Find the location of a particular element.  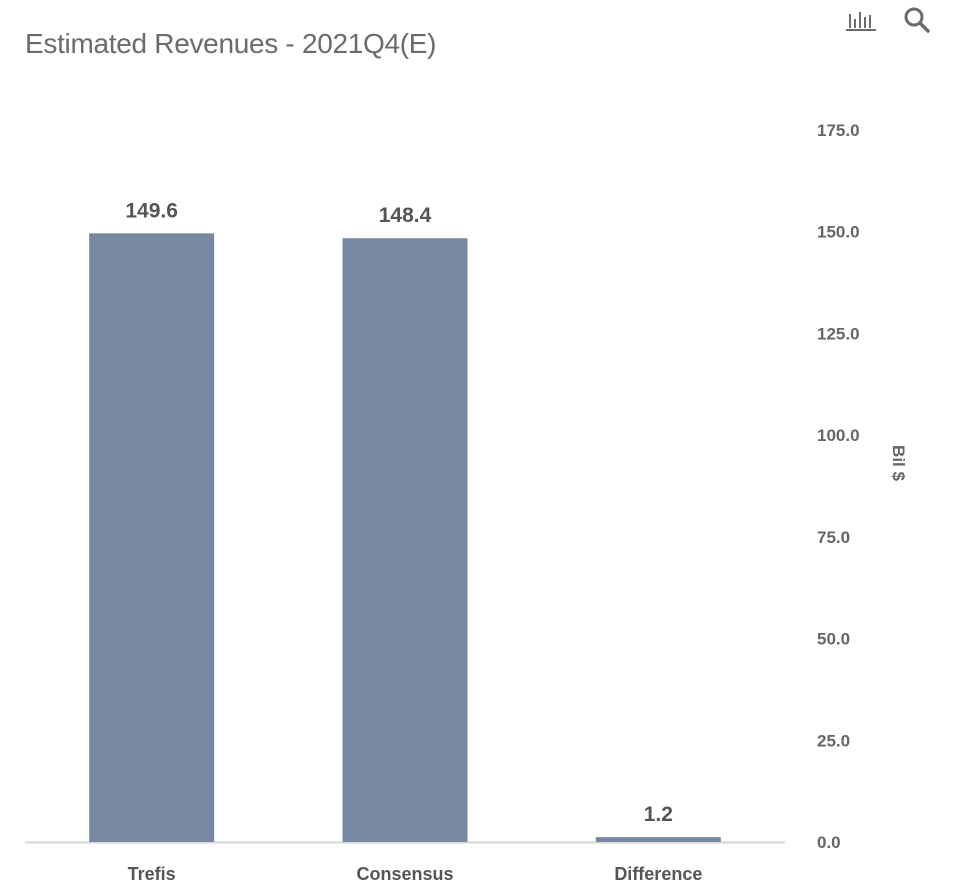

x-tick-label-trefis: Trefis is located at coordinates (152, 874).